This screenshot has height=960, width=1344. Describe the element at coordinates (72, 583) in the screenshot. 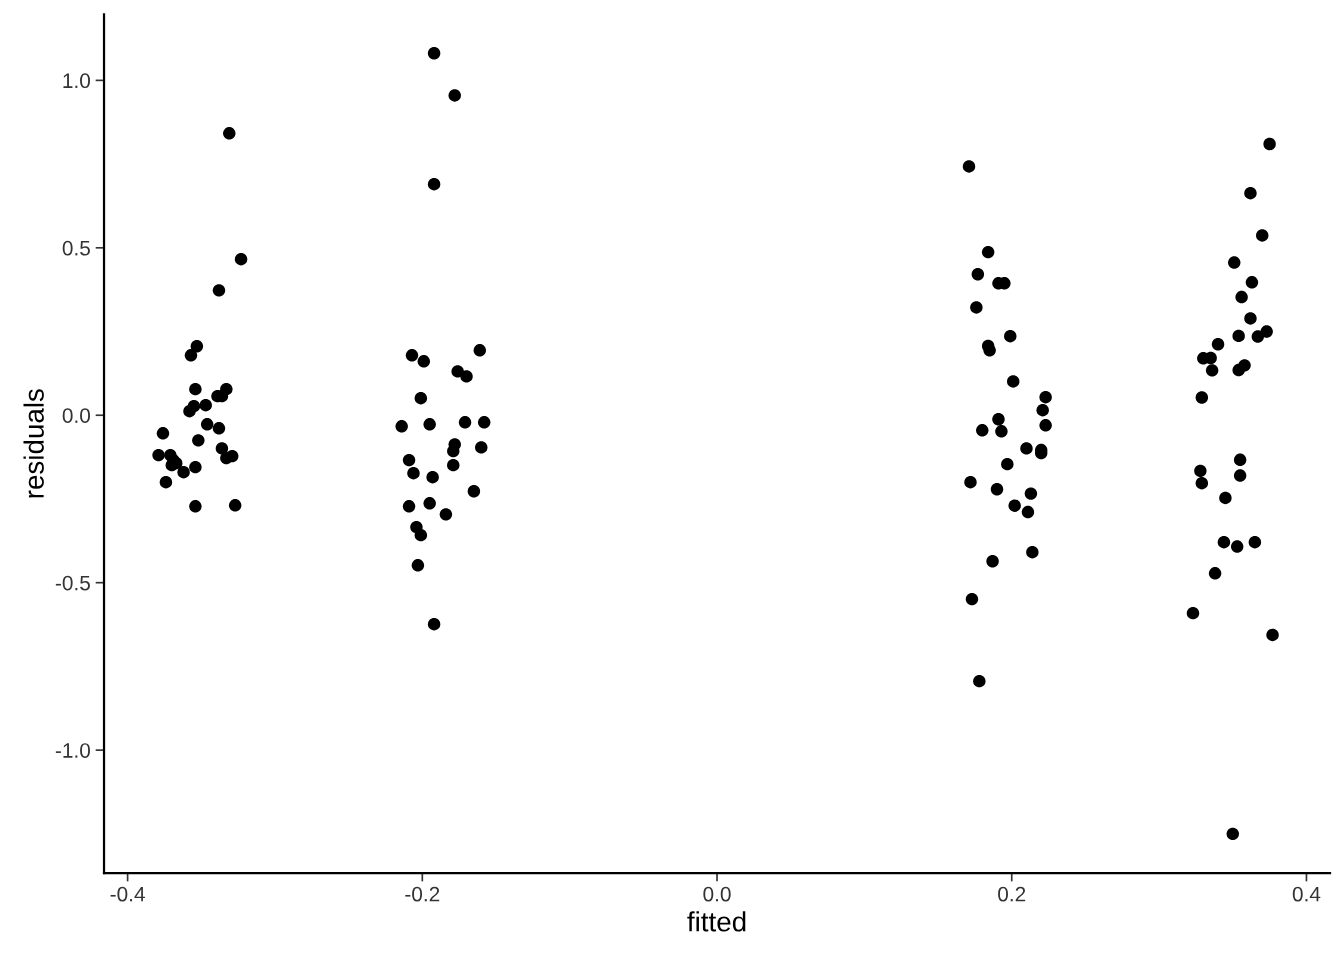

I see `y-tick-label: -0.5` at that location.